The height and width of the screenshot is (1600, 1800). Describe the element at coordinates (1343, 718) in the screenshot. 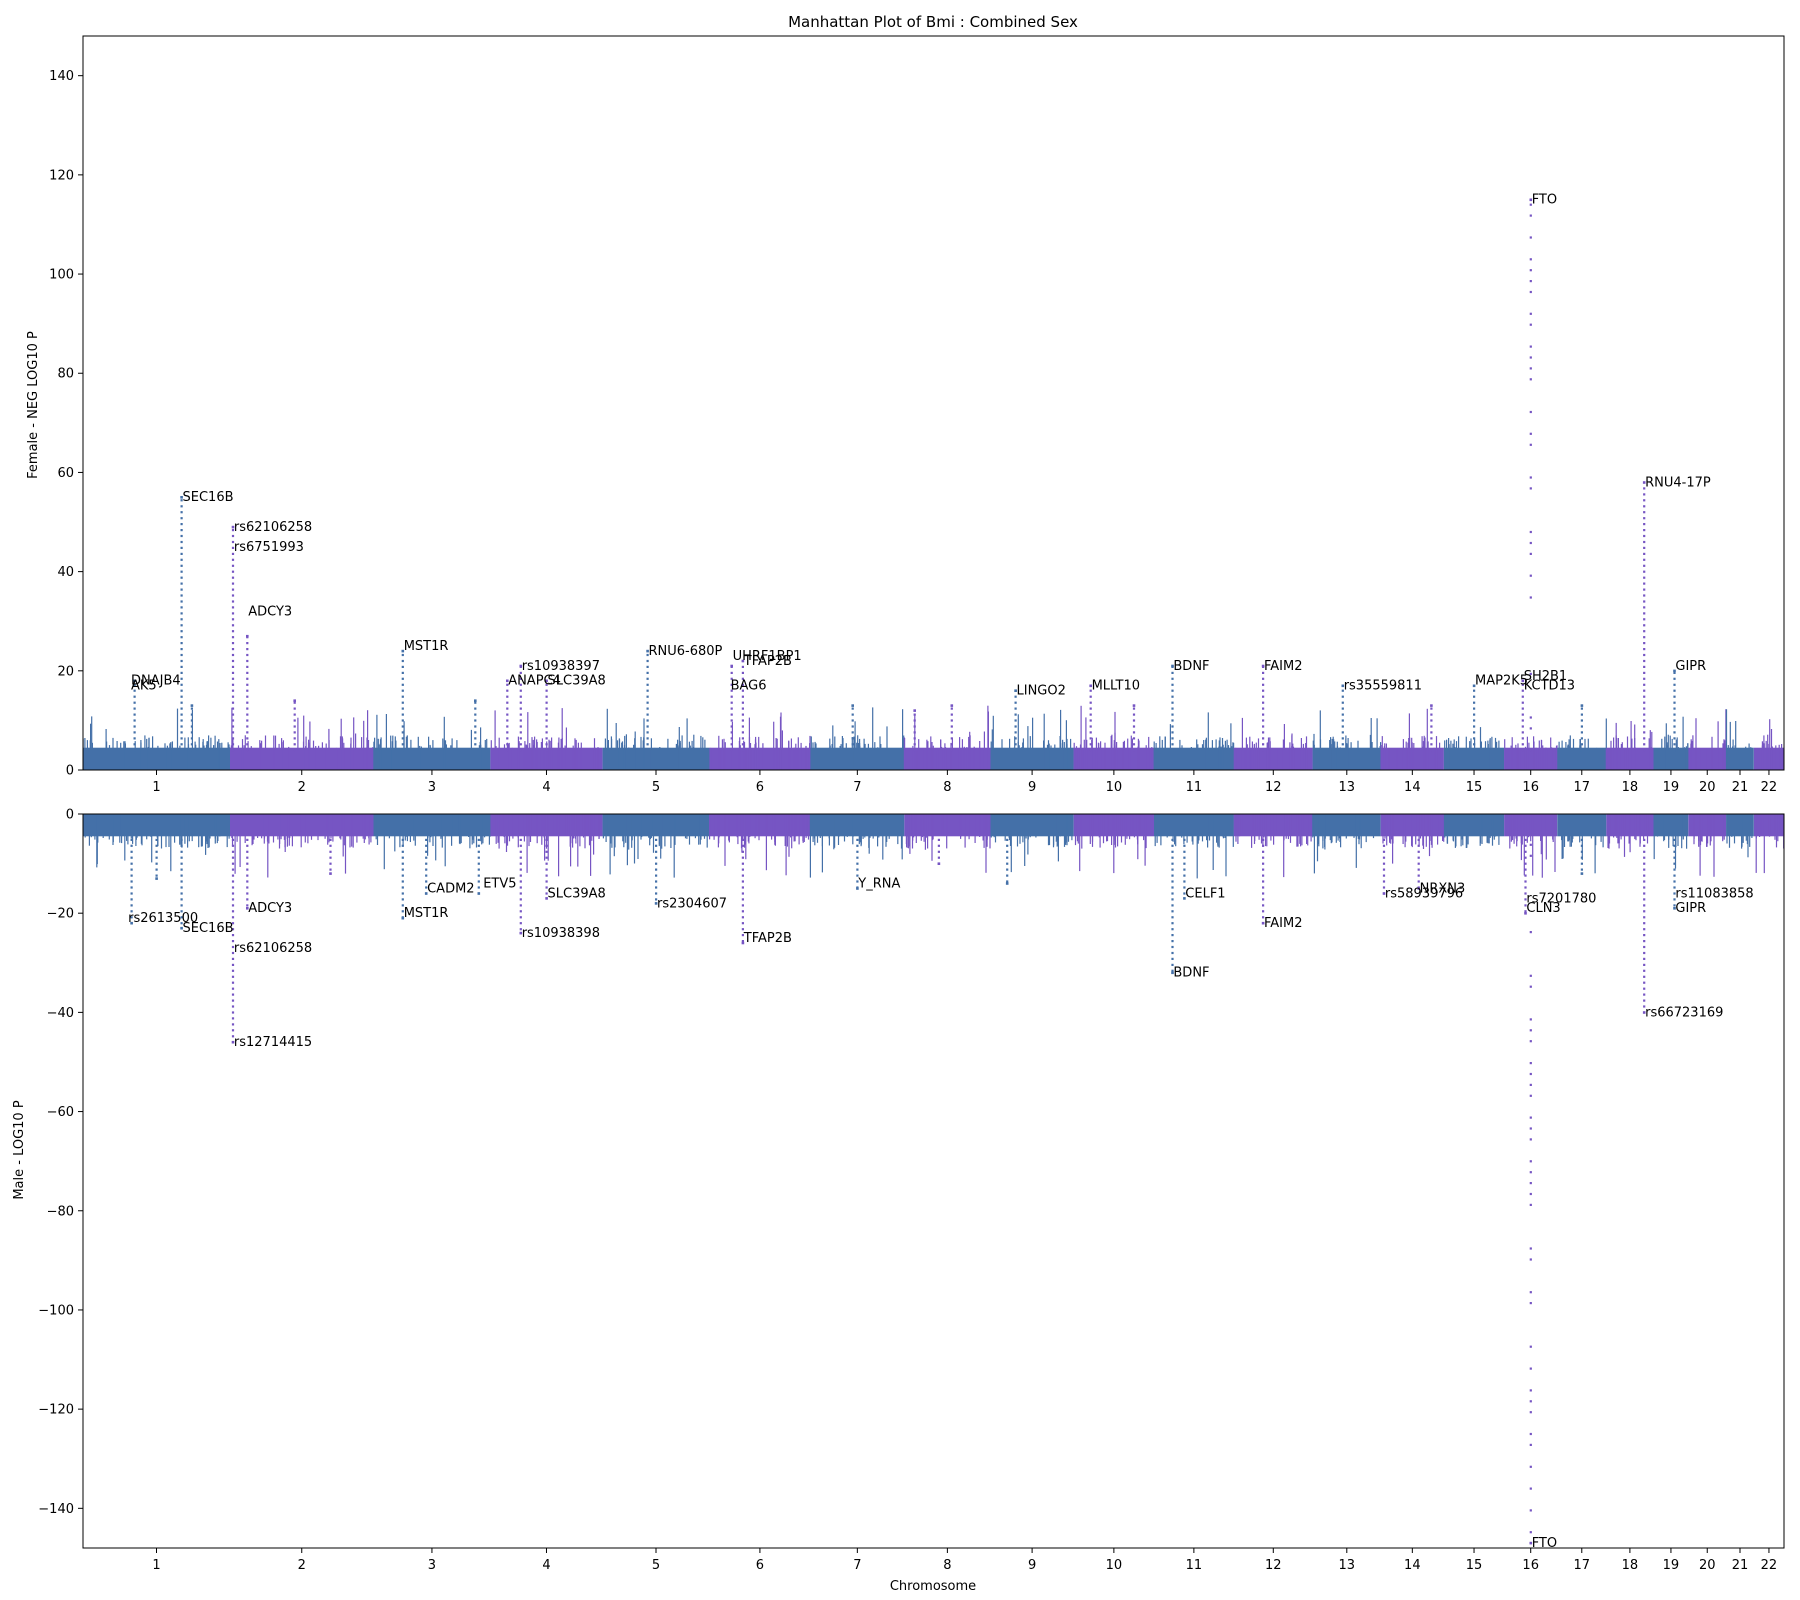

I see `peak-chr13` at that location.